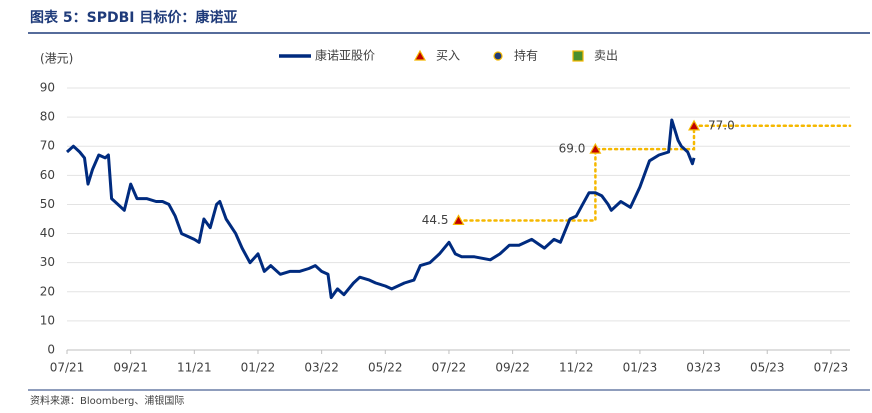 The height and width of the screenshot is (413, 872). Describe the element at coordinates (107, 400) in the screenshot. I see `source: 资料来源：Bloomberg、浦银国际` at that location.